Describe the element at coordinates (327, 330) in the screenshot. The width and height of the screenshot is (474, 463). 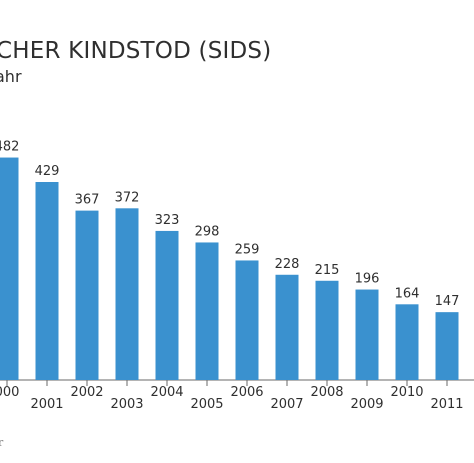
I see `bar-2008` at that location.